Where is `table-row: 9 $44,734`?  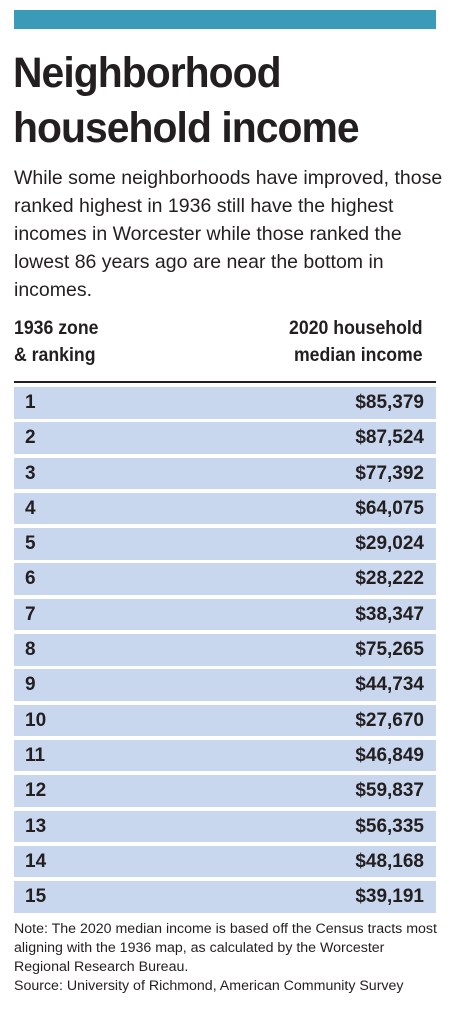
table-row: 9 $44,734 is located at coordinates (225, 685).